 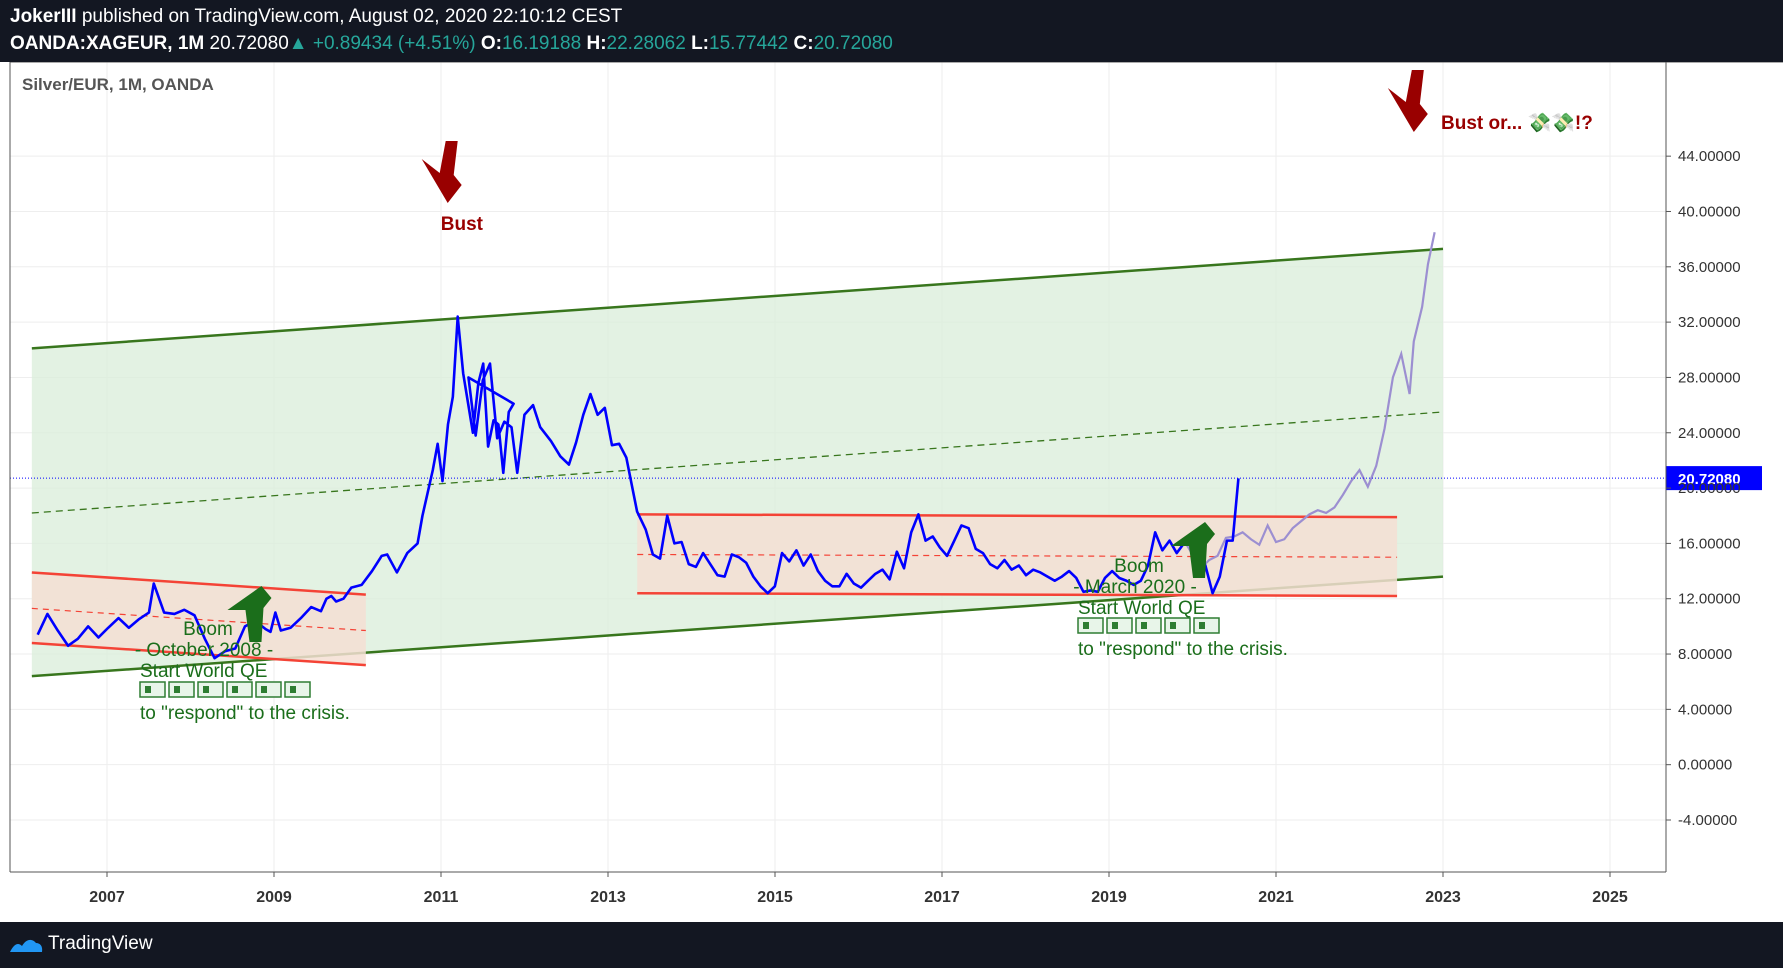 I want to click on last-price-badge, so click(x=1714, y=478).